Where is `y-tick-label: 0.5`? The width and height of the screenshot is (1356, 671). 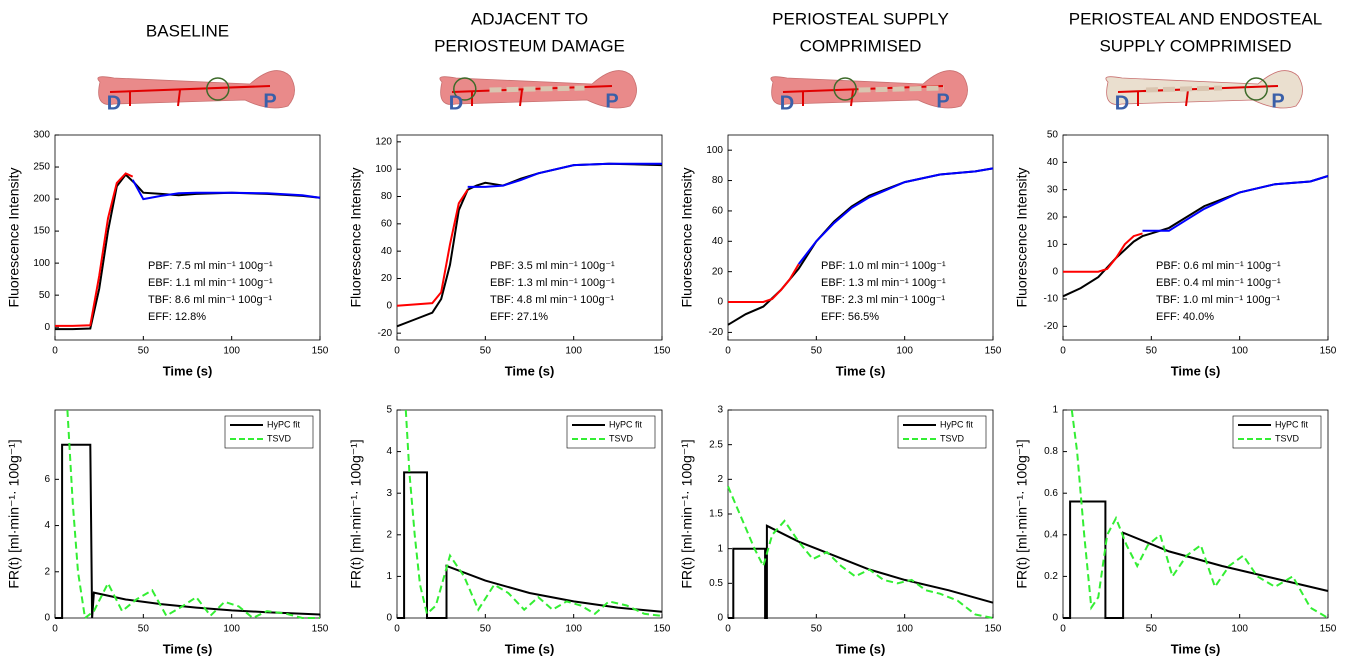
y-tick-label: 0.5 is located at coordinates (716, 583).